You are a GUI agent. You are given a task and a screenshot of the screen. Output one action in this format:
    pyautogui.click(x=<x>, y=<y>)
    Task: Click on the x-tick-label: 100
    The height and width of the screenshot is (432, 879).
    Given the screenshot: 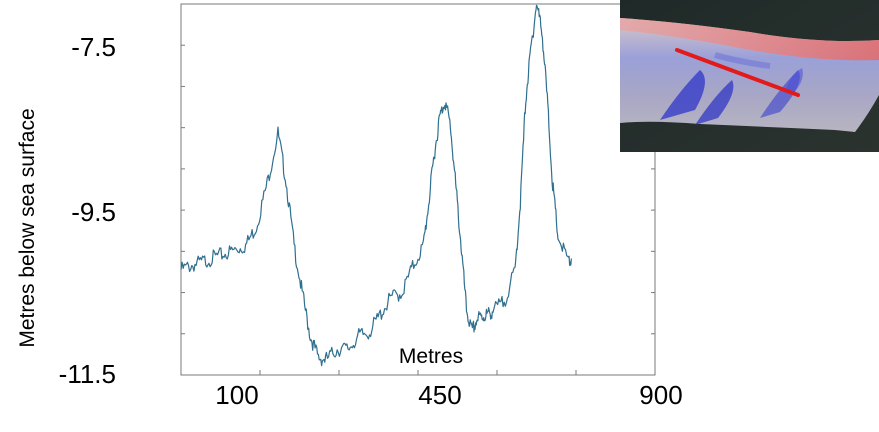 What is the action you would take?
    pyautogui.click(x=236, y=395)
    